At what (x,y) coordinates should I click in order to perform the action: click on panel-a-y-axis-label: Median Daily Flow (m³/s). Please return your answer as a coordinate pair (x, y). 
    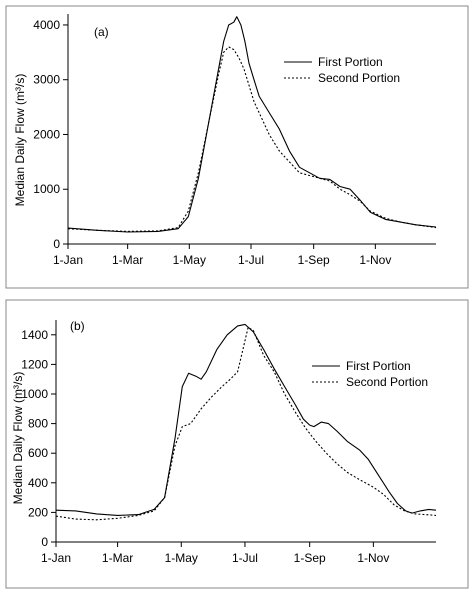
    Looking at the image, I should click on (20, 140).